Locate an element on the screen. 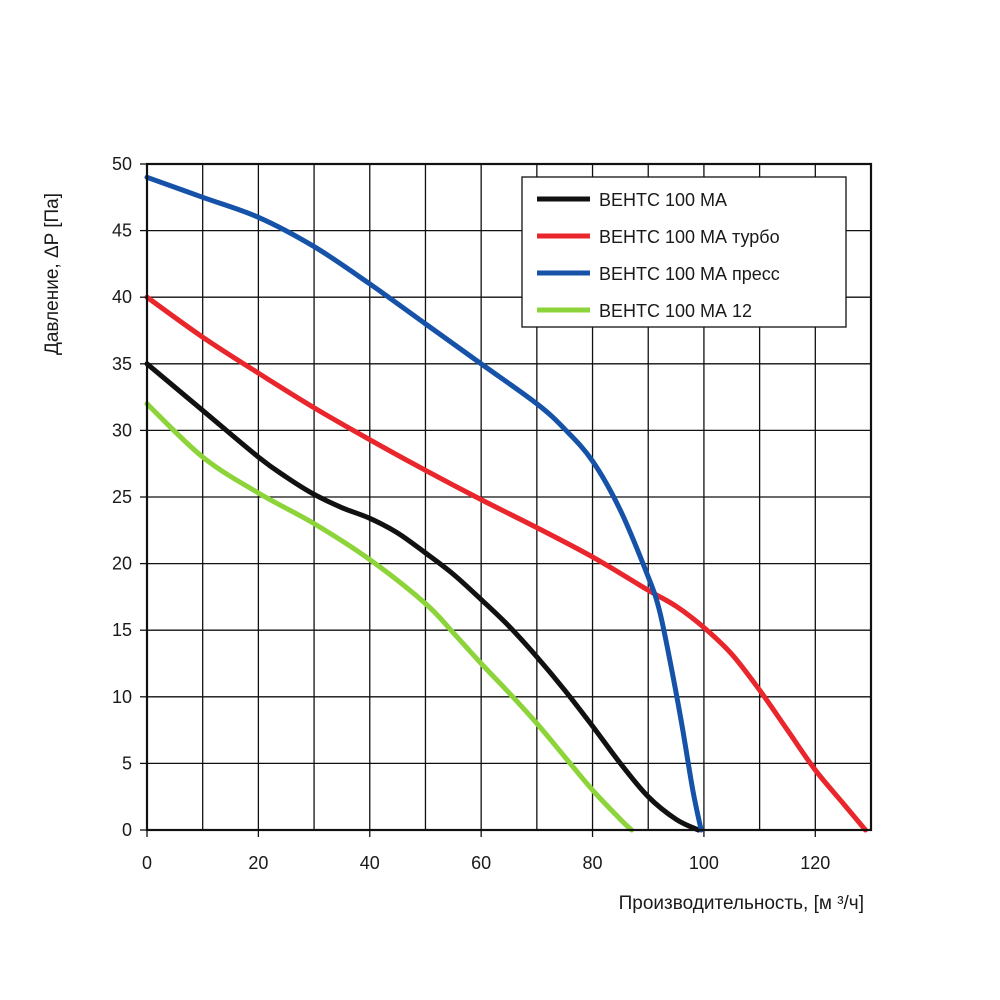 The image size is (1000, 1000). y-tick-label: 25 is located at coordinates (122, 497).